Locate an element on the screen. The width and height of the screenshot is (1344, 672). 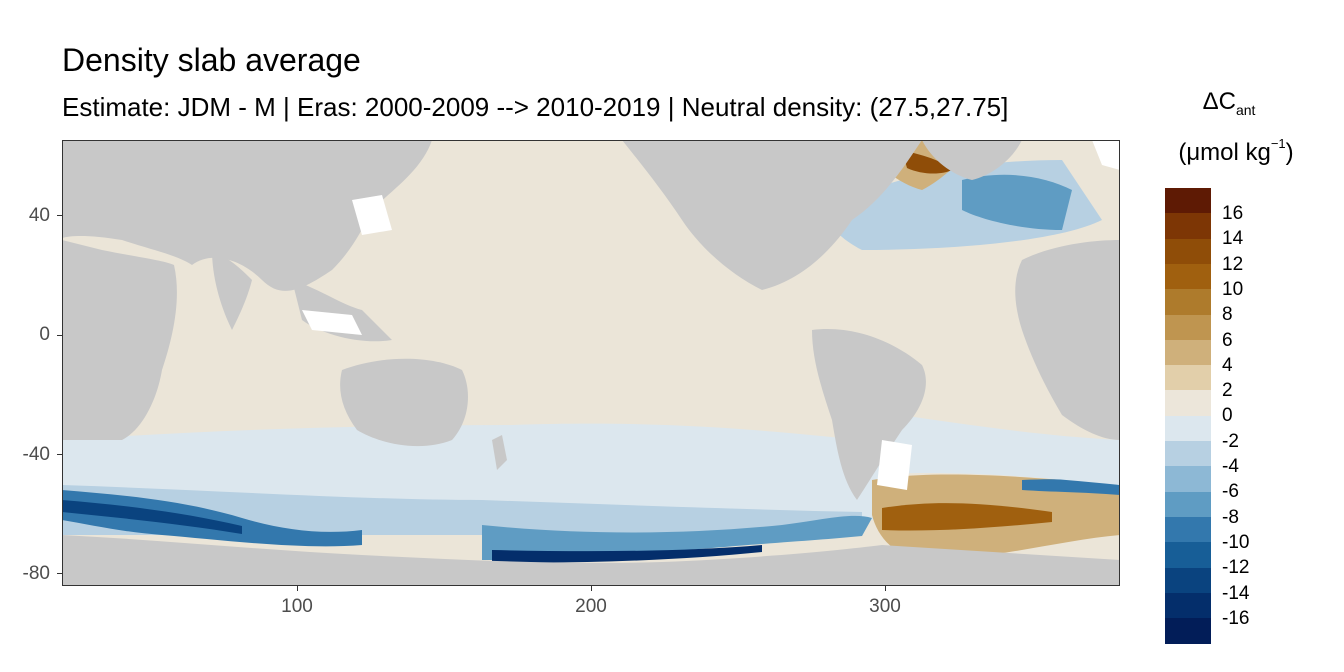
missing-data-arctic is located at coordinates (1106, 155).